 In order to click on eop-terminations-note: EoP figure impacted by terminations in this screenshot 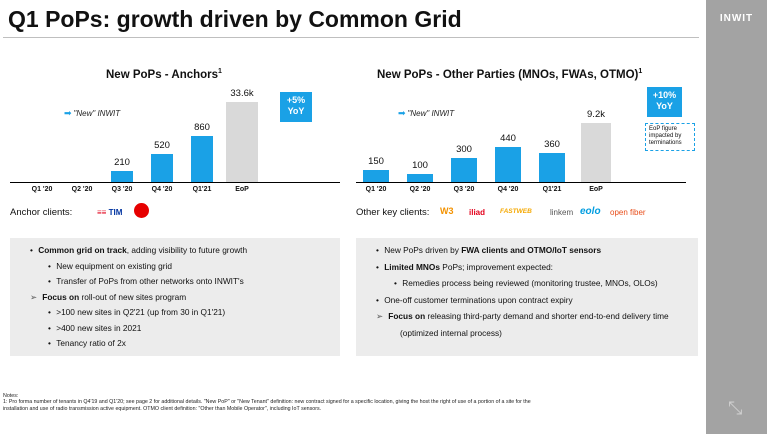, I will do `click(670, 137)`.